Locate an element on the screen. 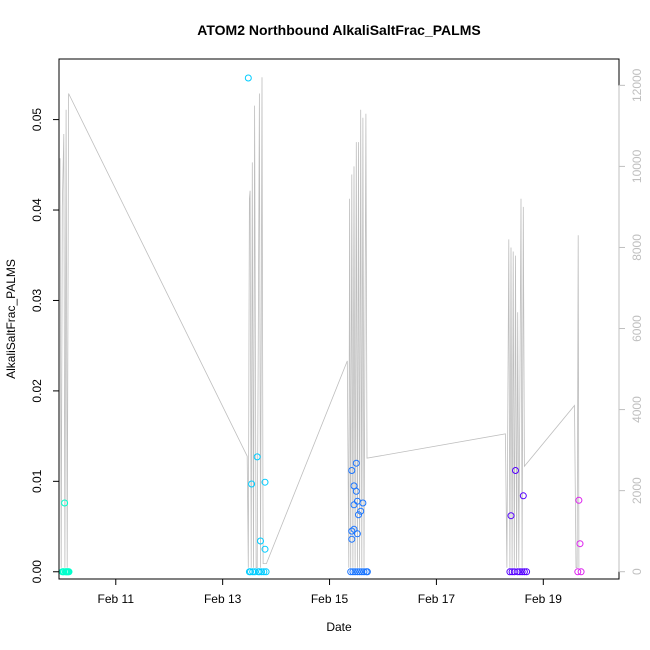 This screenshot has height=650, width=650. y2-axis: 0 2000 4000 6000 8000 10000 12000 is located at coordinates (631, 321).